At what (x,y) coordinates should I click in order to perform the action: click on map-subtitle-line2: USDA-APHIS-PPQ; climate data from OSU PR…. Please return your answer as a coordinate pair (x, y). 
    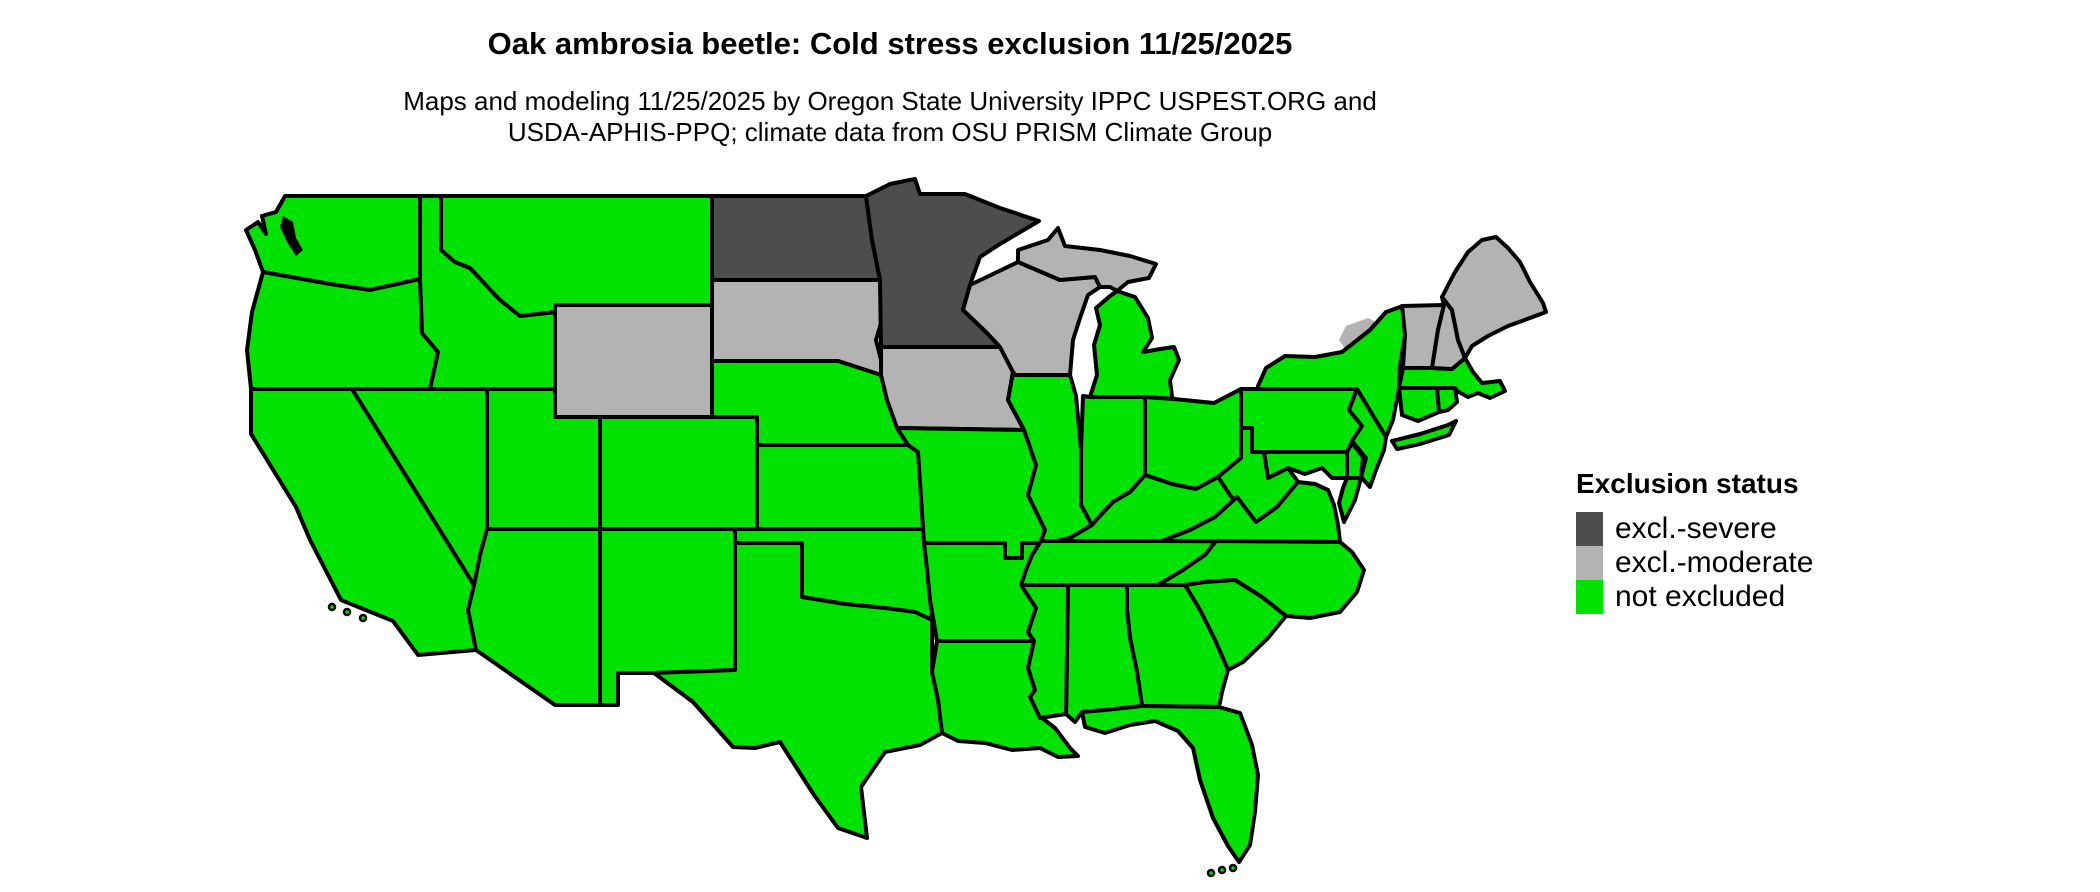
    Looking at the image, I should click on (890, 132).